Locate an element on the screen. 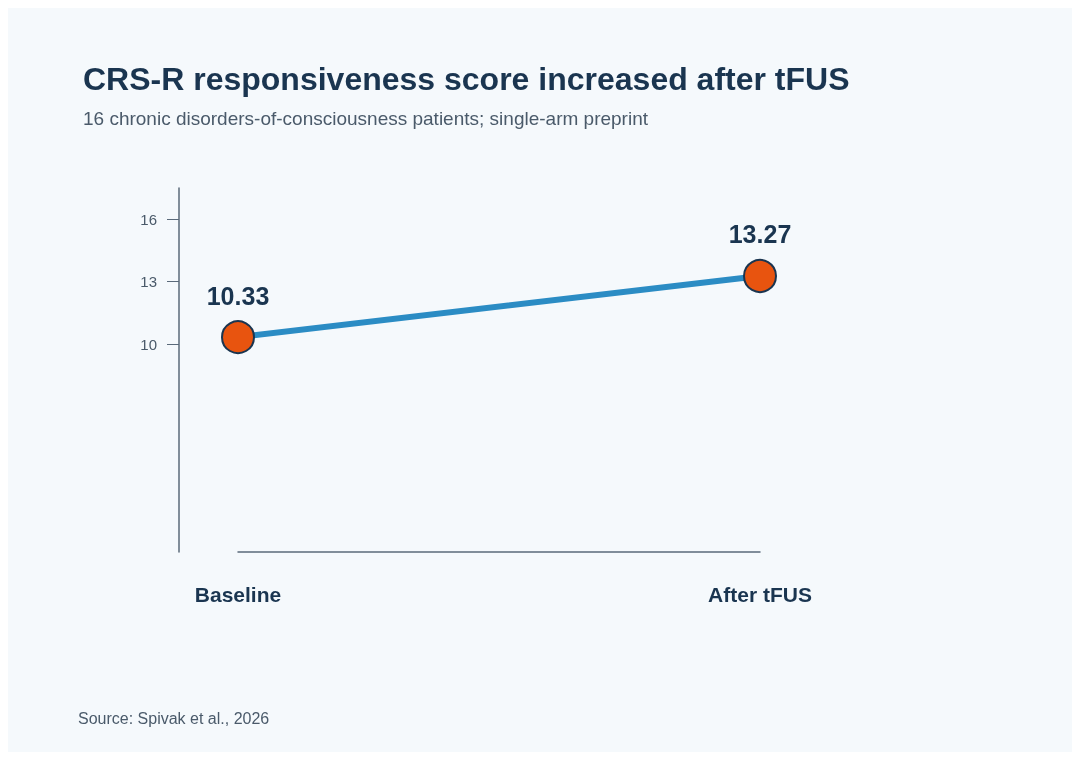 This screenshot has height=760, width=1080. data-label: 13.27 is located at coordinates (760, 234).